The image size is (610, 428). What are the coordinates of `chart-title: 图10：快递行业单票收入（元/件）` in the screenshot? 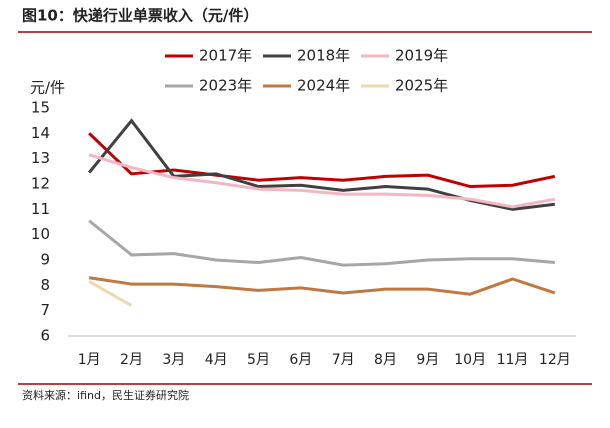 It's located at (140, 16).